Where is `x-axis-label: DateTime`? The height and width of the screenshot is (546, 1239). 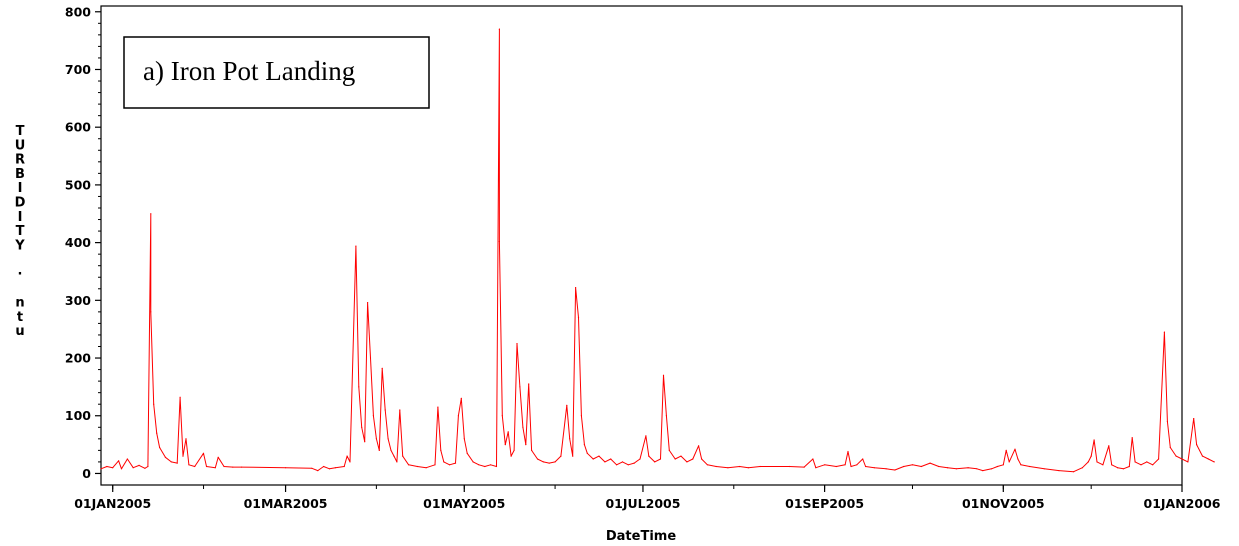
x-axis-label: DateTime is located at coordinates (641, 536).